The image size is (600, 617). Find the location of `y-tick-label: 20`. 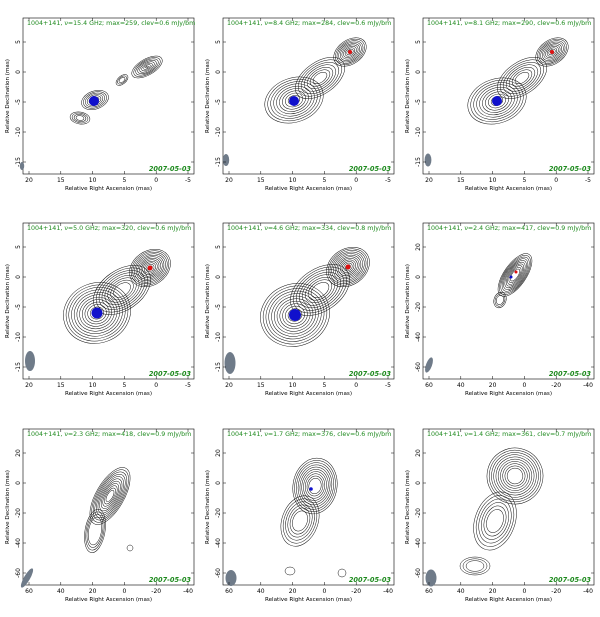

y-tick-label: 20 is located at coordinates (218, 453).